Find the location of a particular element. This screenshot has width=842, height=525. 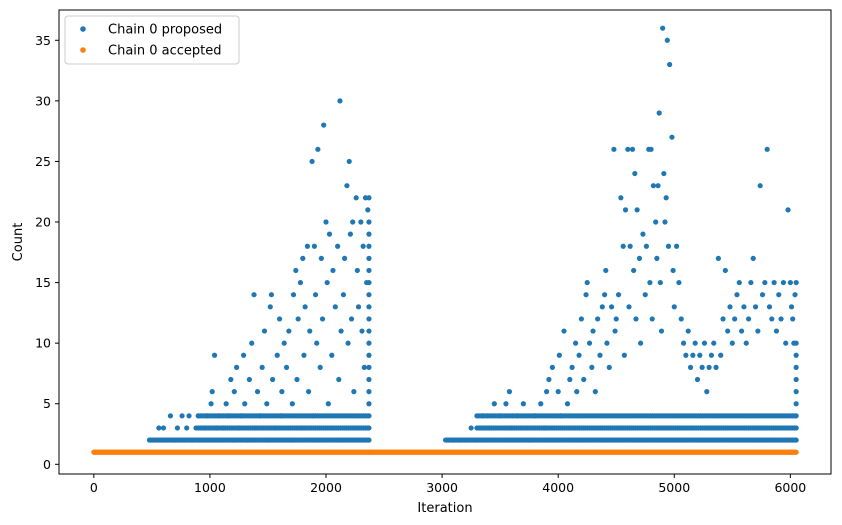

legend-marker-proposed is located at coordinates (83, 29).